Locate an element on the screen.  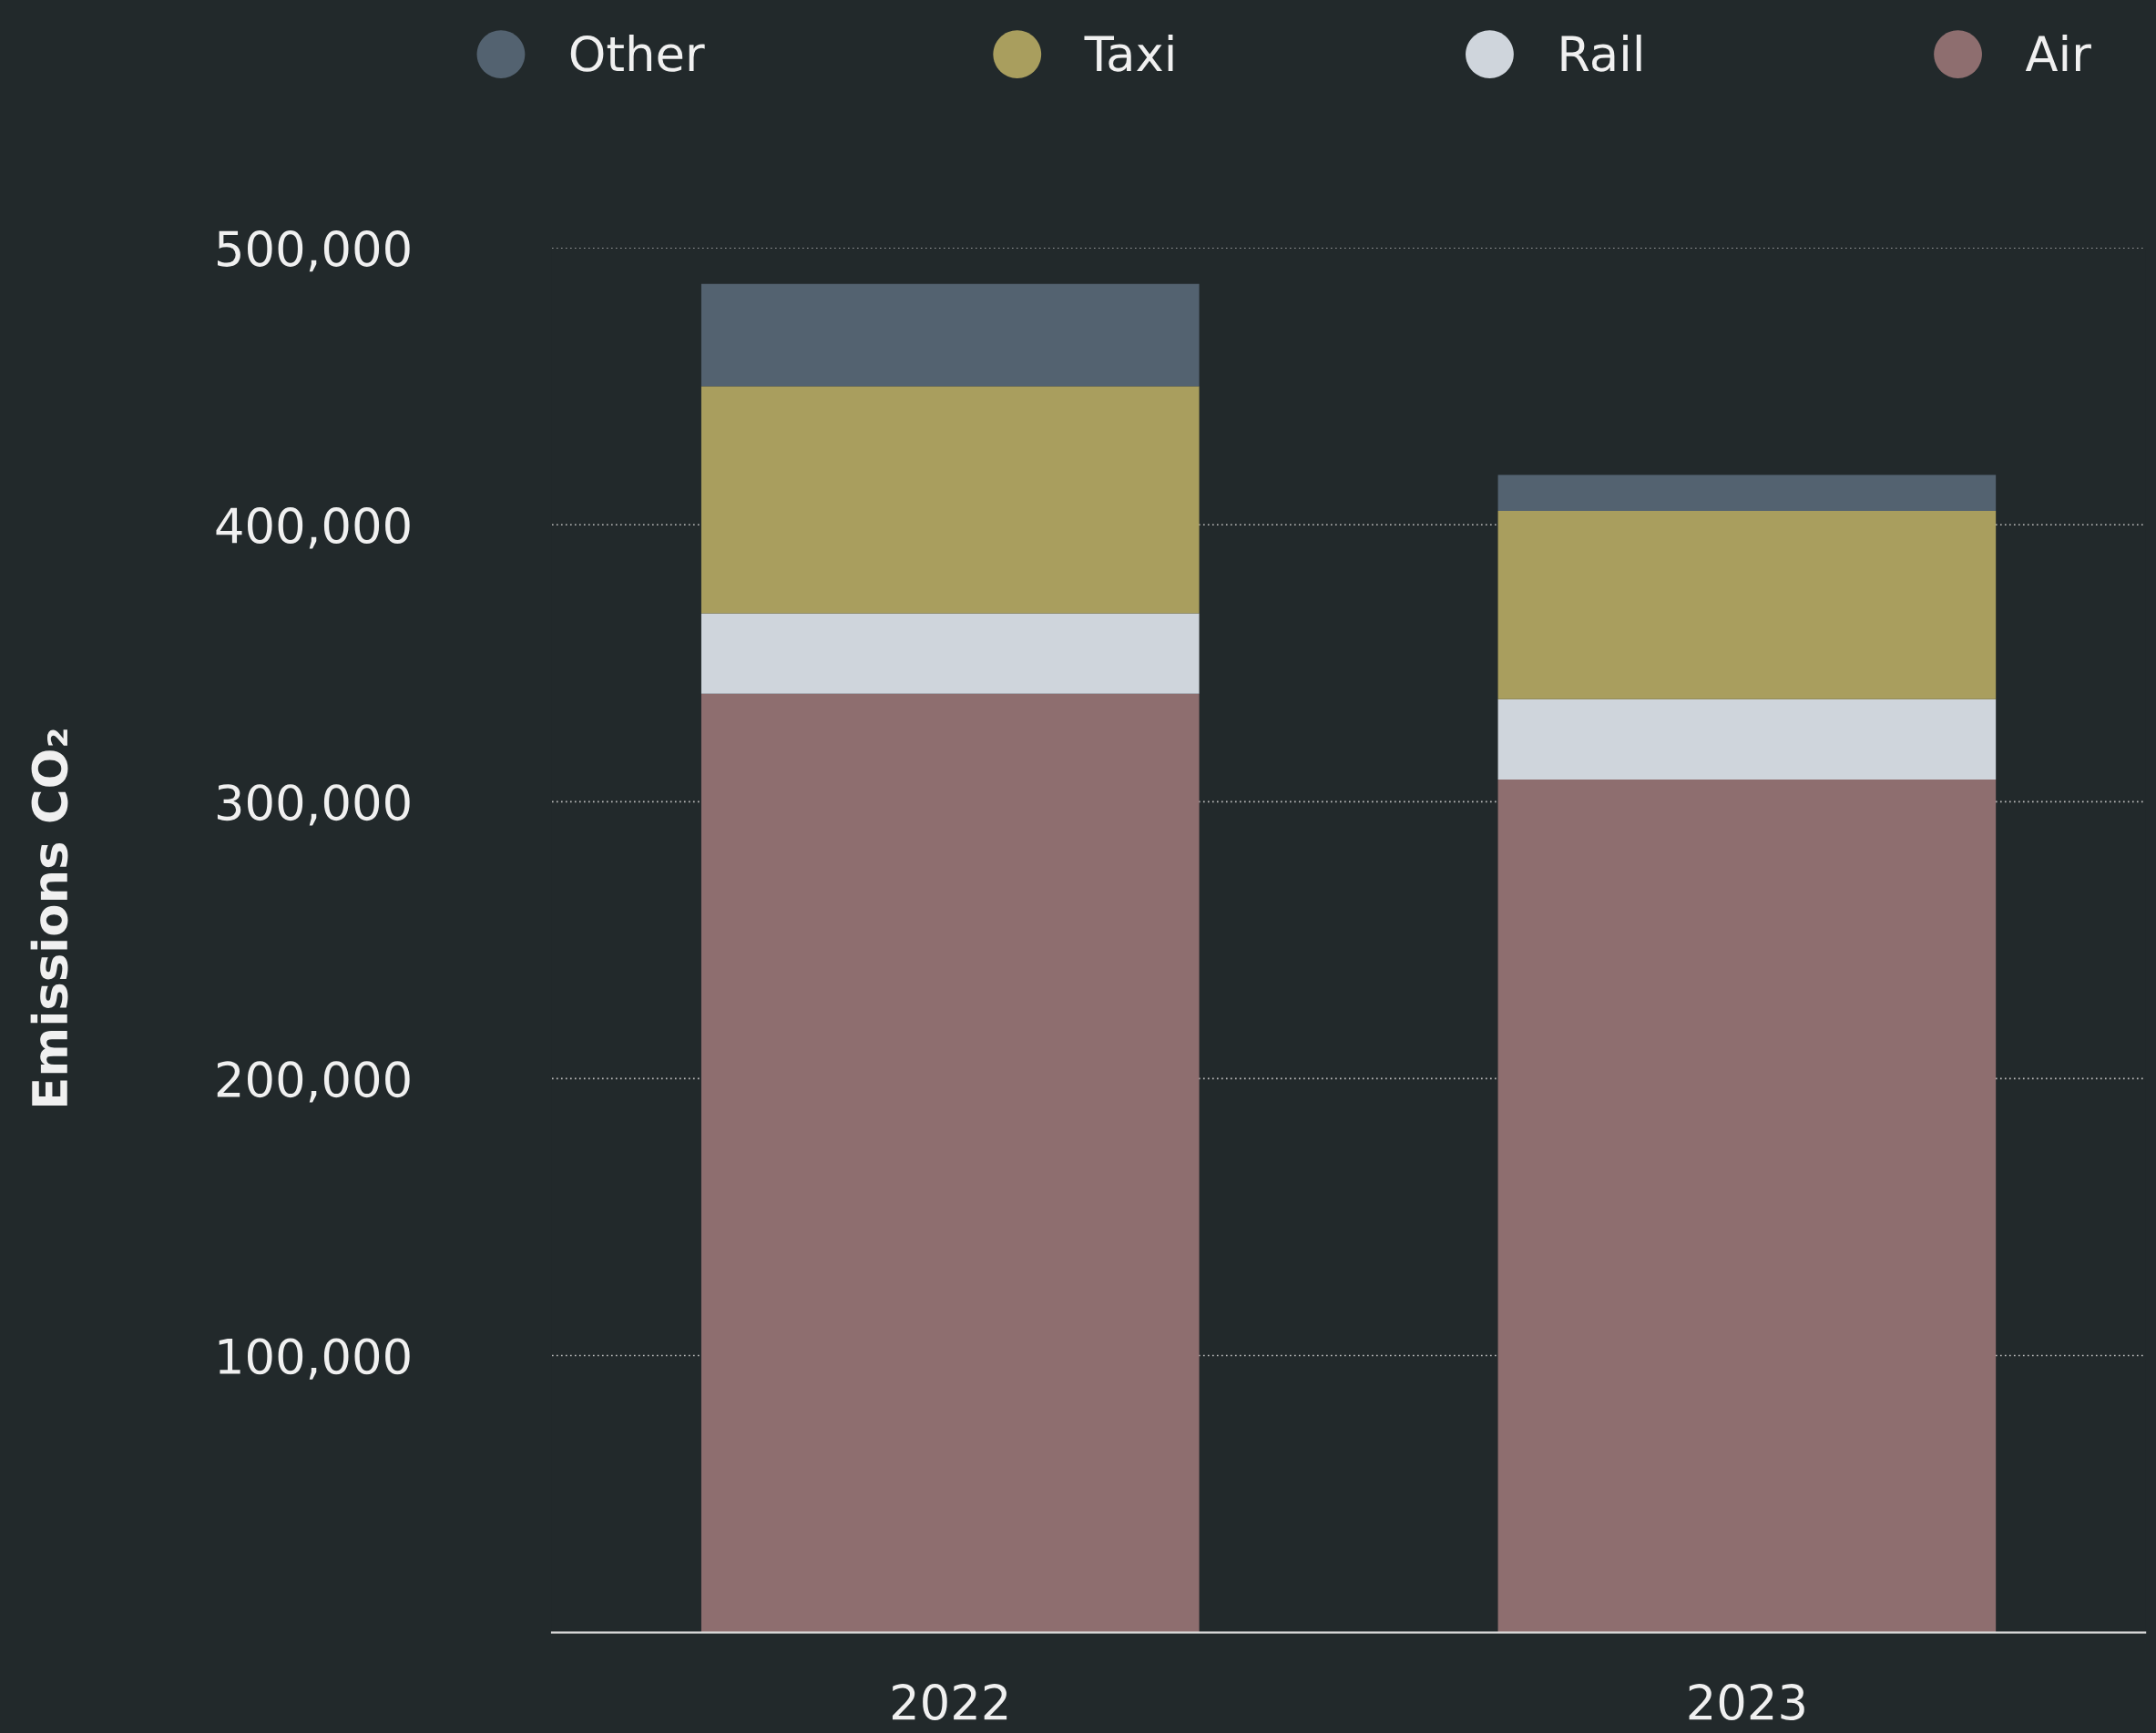
x-tick-label: 2022 is located at coordinates (949, 1702).